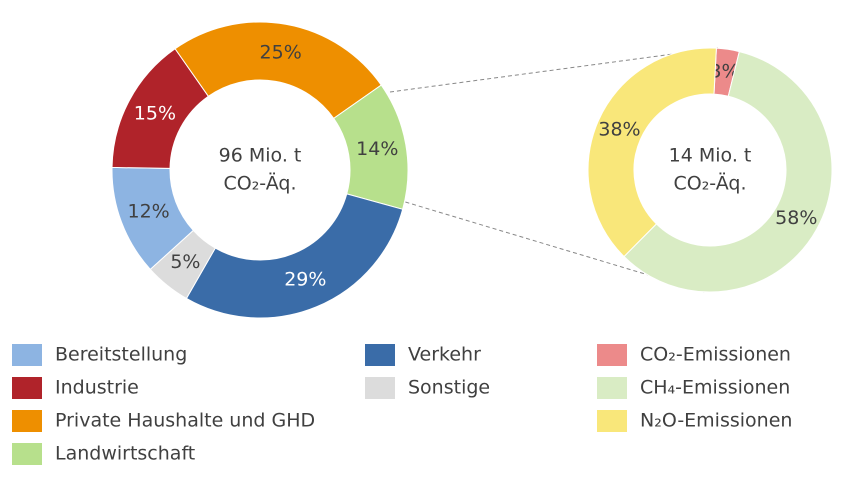 This screenshot has height=480, width=841. I want to click on data-label: 3%, so click(724, 72).